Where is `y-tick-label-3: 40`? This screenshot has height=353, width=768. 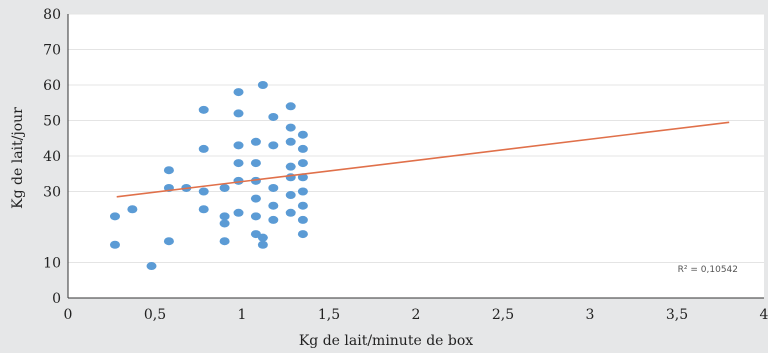 y-tick-label-3: 40 is located at coordinates (52, 157).